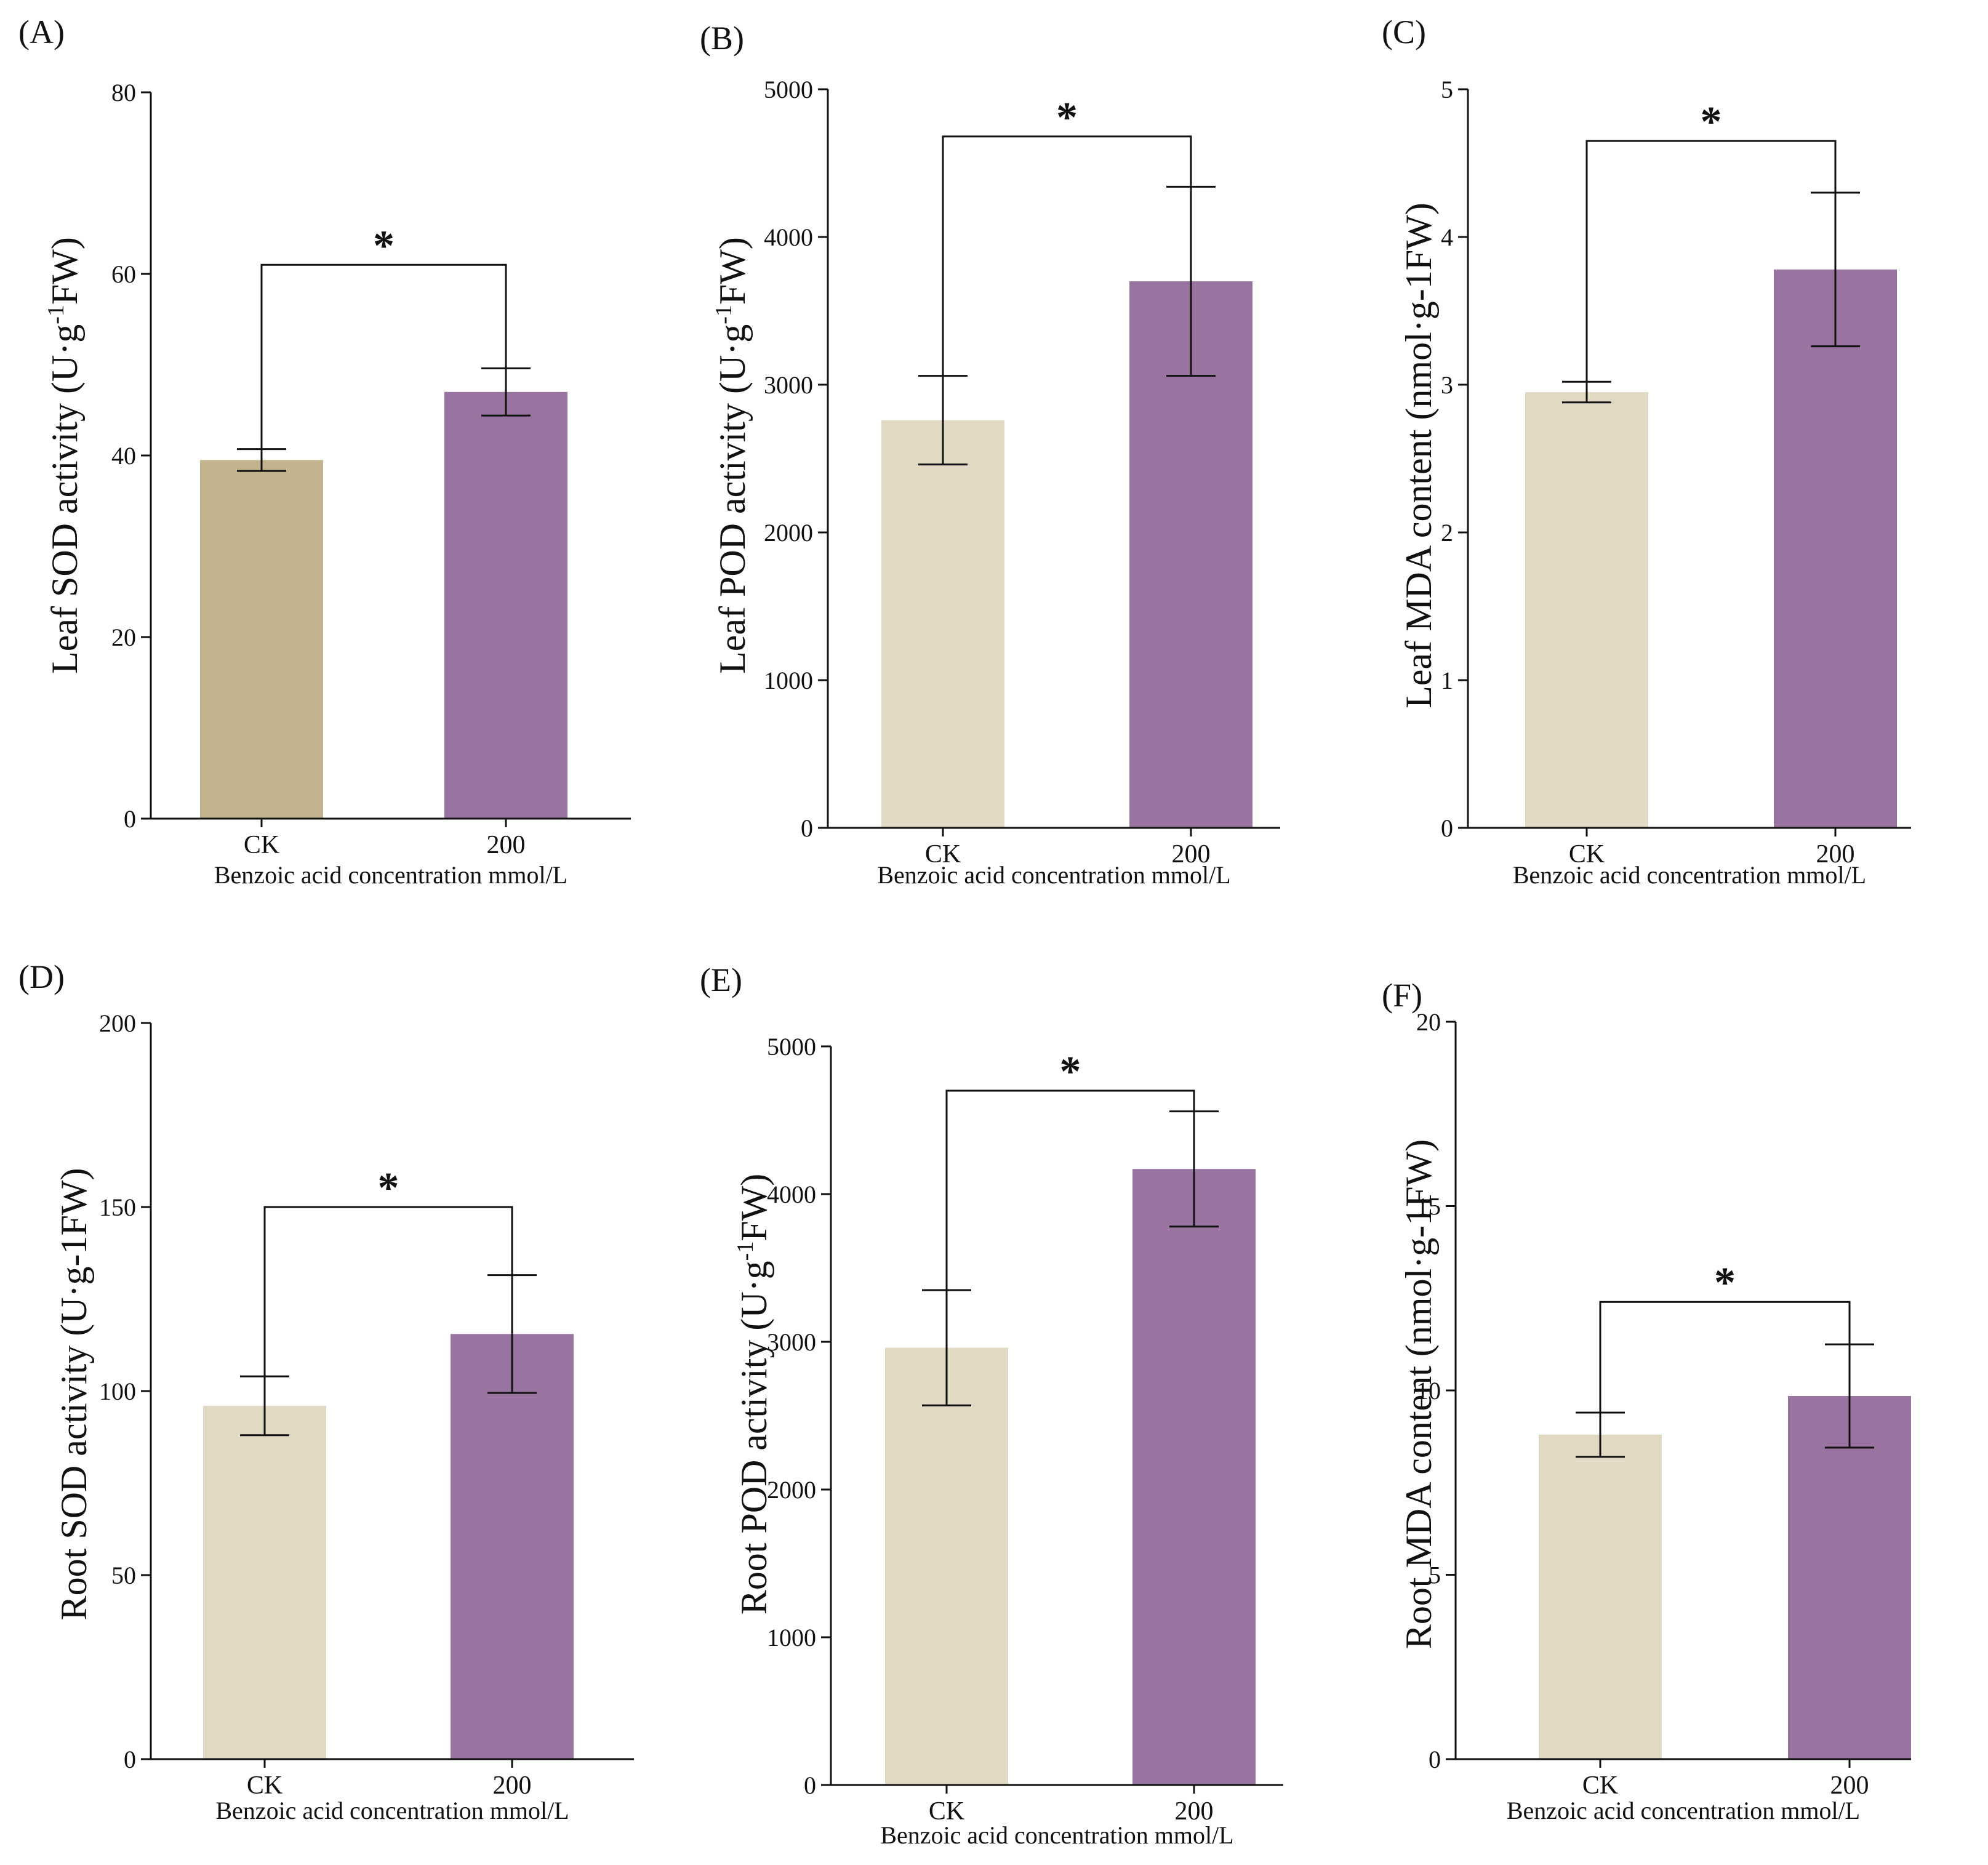 The image size is (1988, 1865). Describe the element at coordinates (64, 455) in the screenshot. I see `y-axis-label: Leaf SOD activity (U·g-1FW)` at that location.